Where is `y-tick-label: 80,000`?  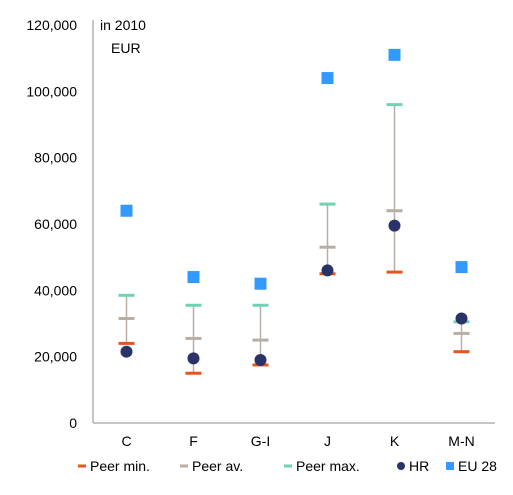
y-tick-label: 80,000 is located at coordinates (55, 158).